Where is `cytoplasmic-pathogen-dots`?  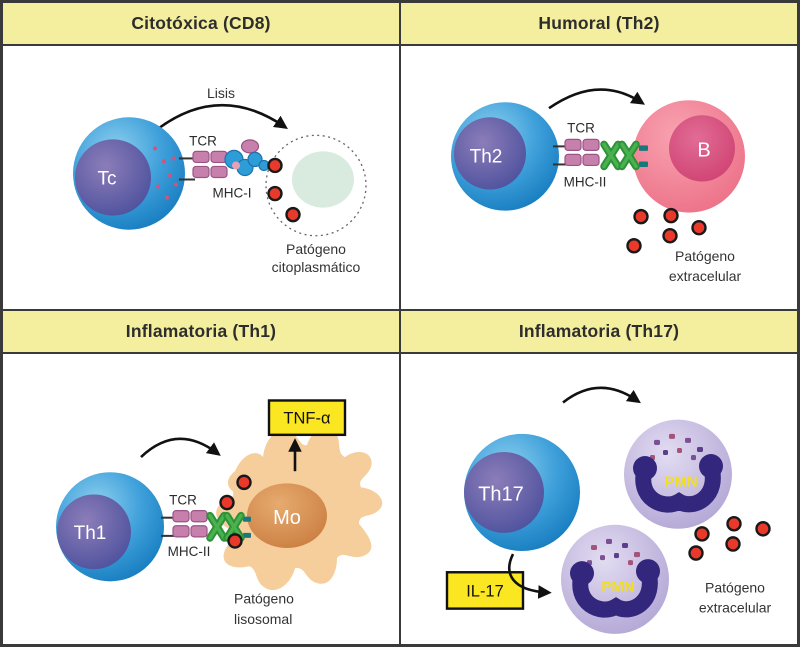
cytoplasmic-pathogen-dots is located at coordinates (284, 190).